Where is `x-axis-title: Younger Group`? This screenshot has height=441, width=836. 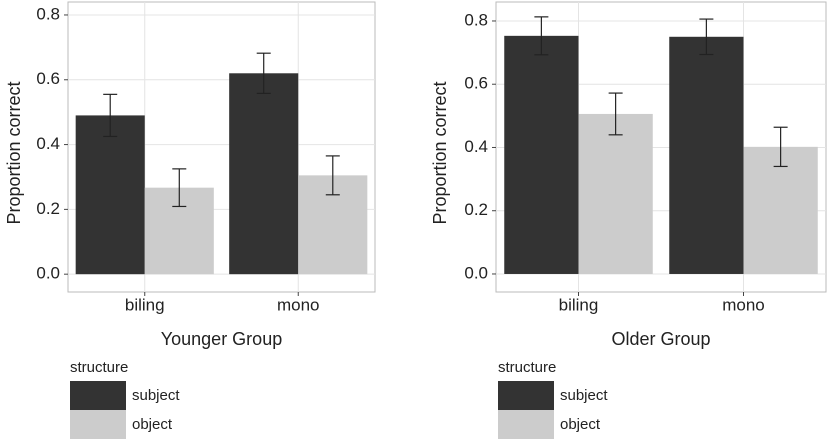 x-axis-title: Younger Group is located at coordinates (221, 339).